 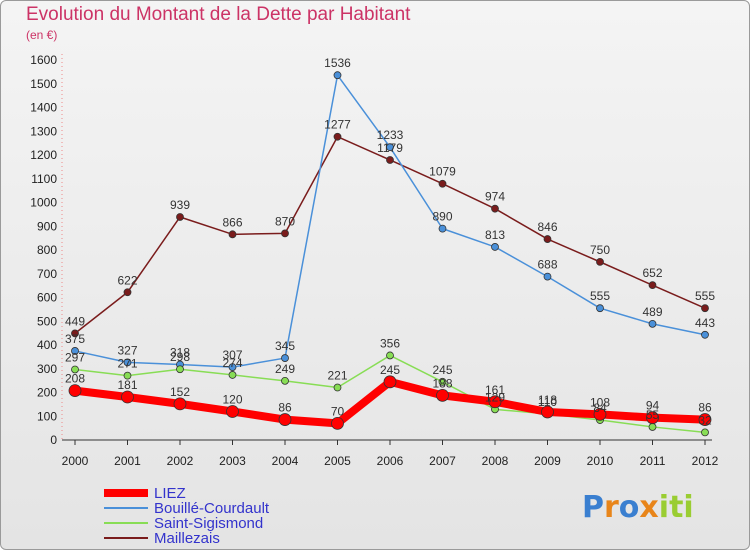 I want to click on data-label: 375, so click(x=75, y=339).